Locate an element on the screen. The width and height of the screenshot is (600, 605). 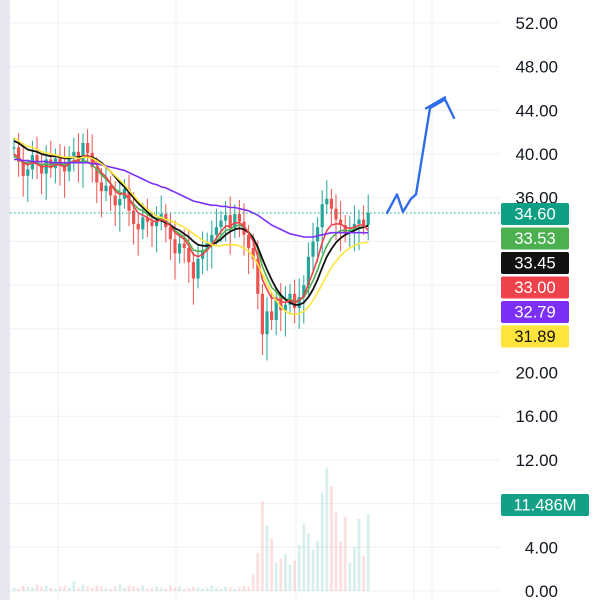
projection-arrow is located at coordinates (420, 156).